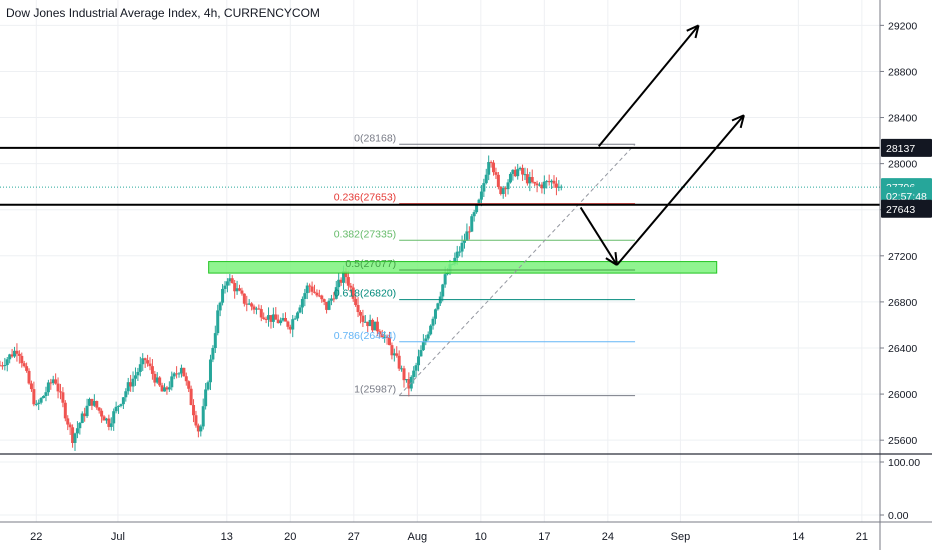 Image resolution: width=932 pixels, height=550 pixels. I want to click on time-tick-label: 20, so click(290, 537).